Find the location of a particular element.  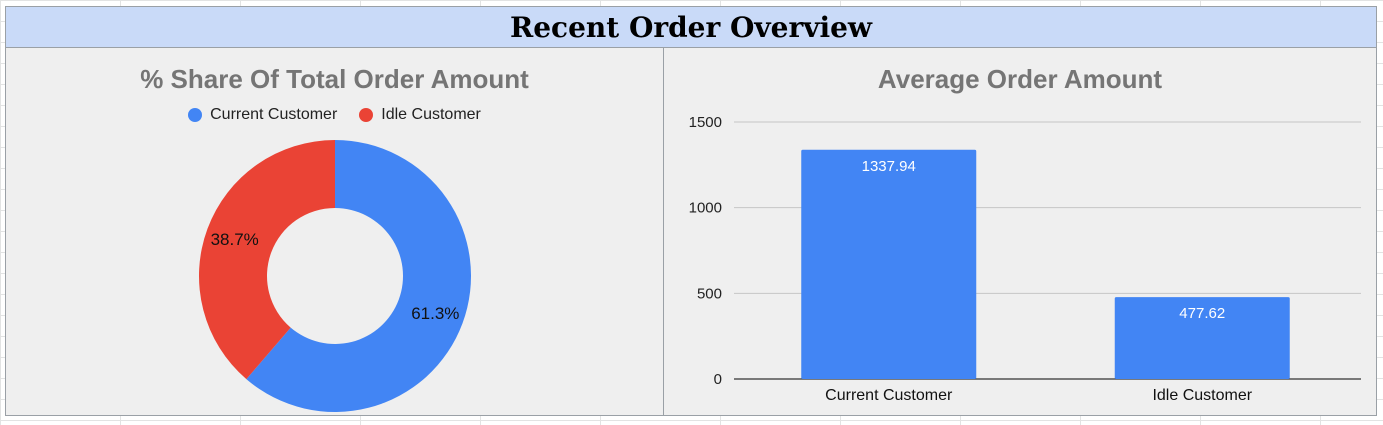

legend-item-idle: Idle Customer is located at coordinates (420, 115).